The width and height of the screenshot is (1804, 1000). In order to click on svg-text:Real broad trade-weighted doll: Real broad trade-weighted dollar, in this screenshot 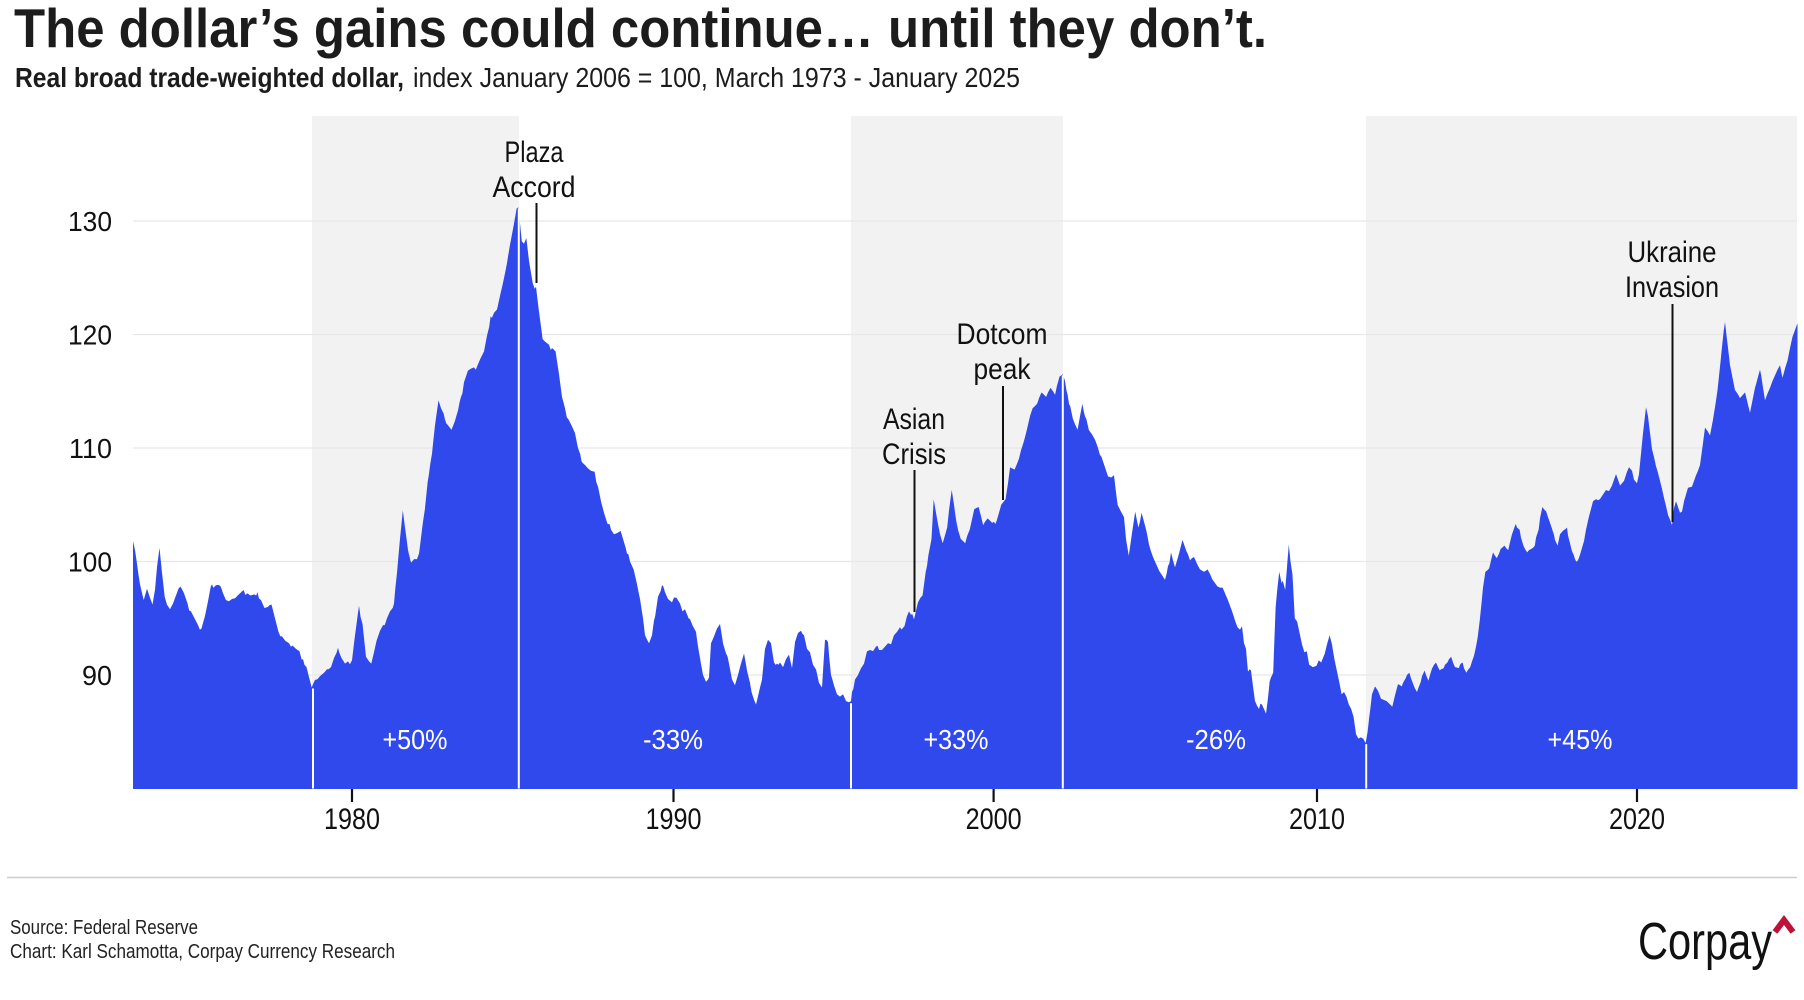, I will do `click(209, 77)`.